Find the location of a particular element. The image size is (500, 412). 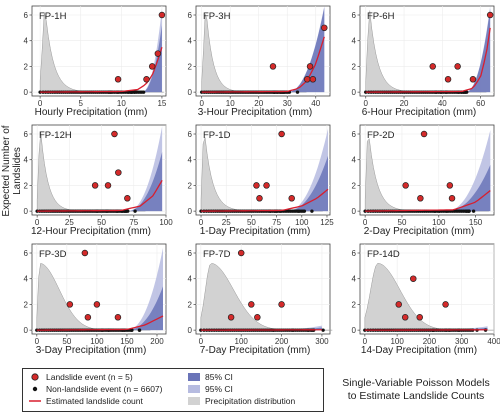

x-axis-label: 3-Day Precipitation (mm) is located at coordinates (91, 350).